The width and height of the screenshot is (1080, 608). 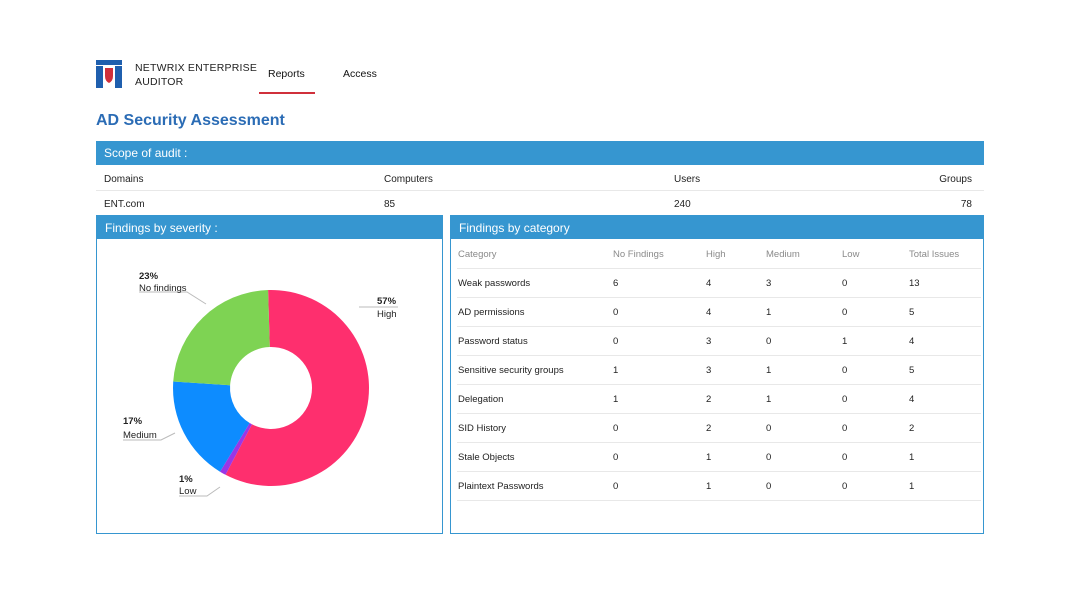 I want to click on cell-total: 2, so click(x=912, y=428).